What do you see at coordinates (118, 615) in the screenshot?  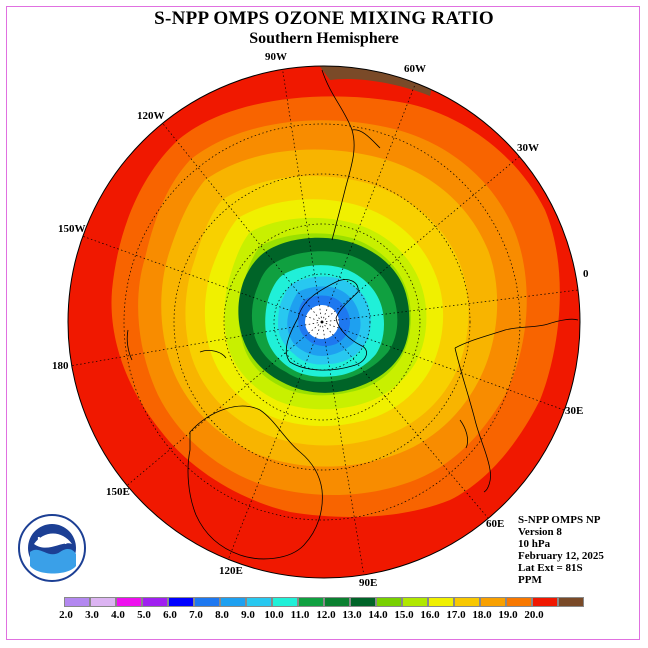 I see `legend-tick-label: 4.0` at bounding box center [118, 615].